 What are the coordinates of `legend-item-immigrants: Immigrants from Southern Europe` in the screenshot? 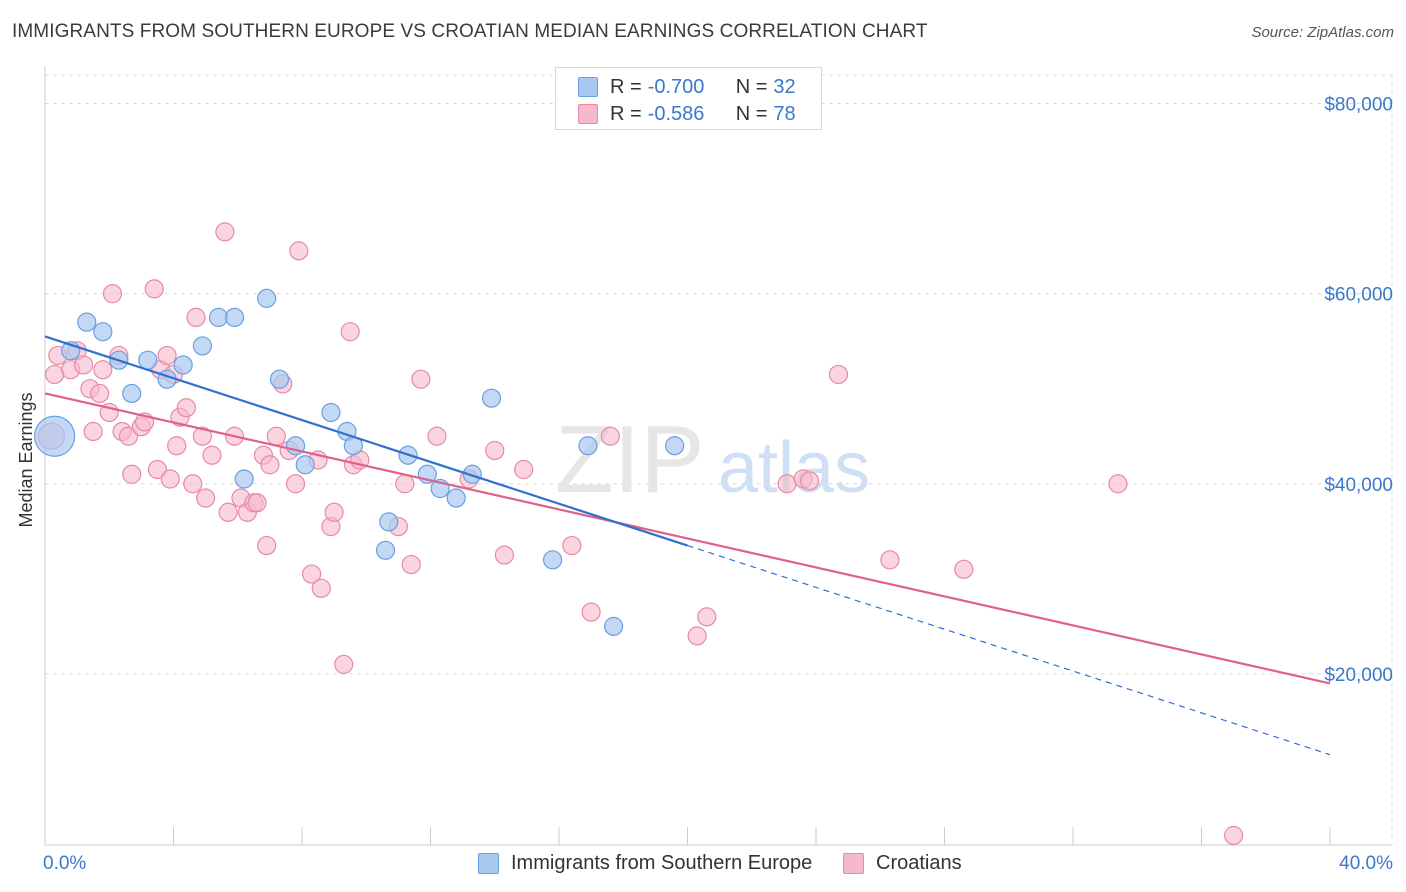 It's located at (645, 863).